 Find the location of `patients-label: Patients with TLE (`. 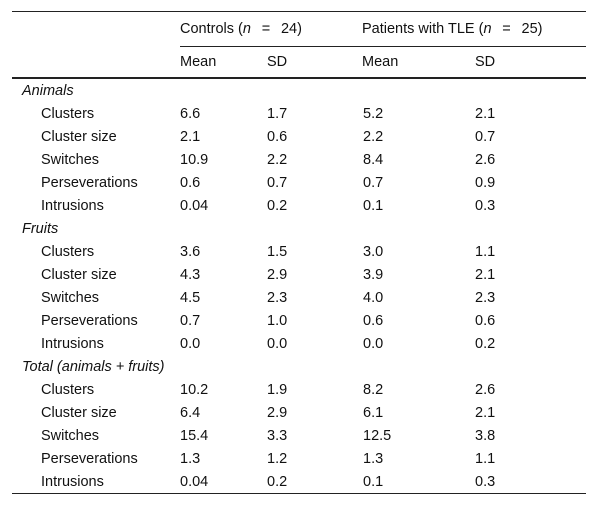

patients-label: Patients with TLE ( is located at coordinates (423, 29).